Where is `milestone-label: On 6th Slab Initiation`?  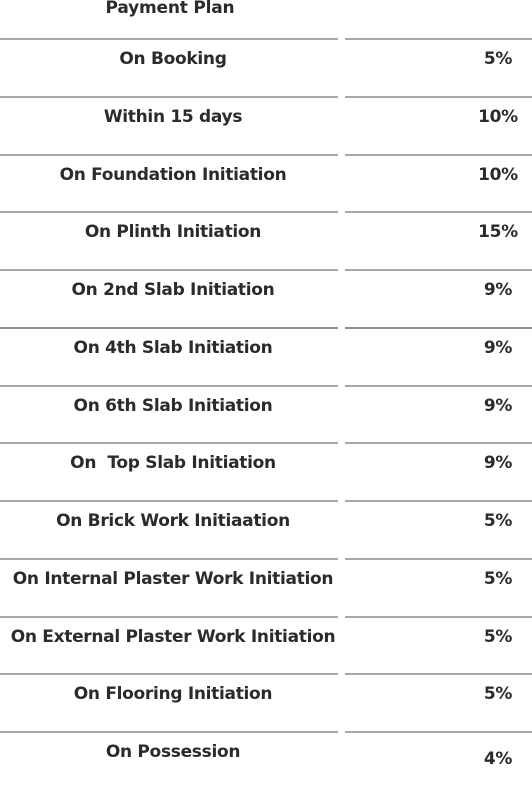 milestone-label: On 6th Slab Initiation is located at coordinates (173, 405).